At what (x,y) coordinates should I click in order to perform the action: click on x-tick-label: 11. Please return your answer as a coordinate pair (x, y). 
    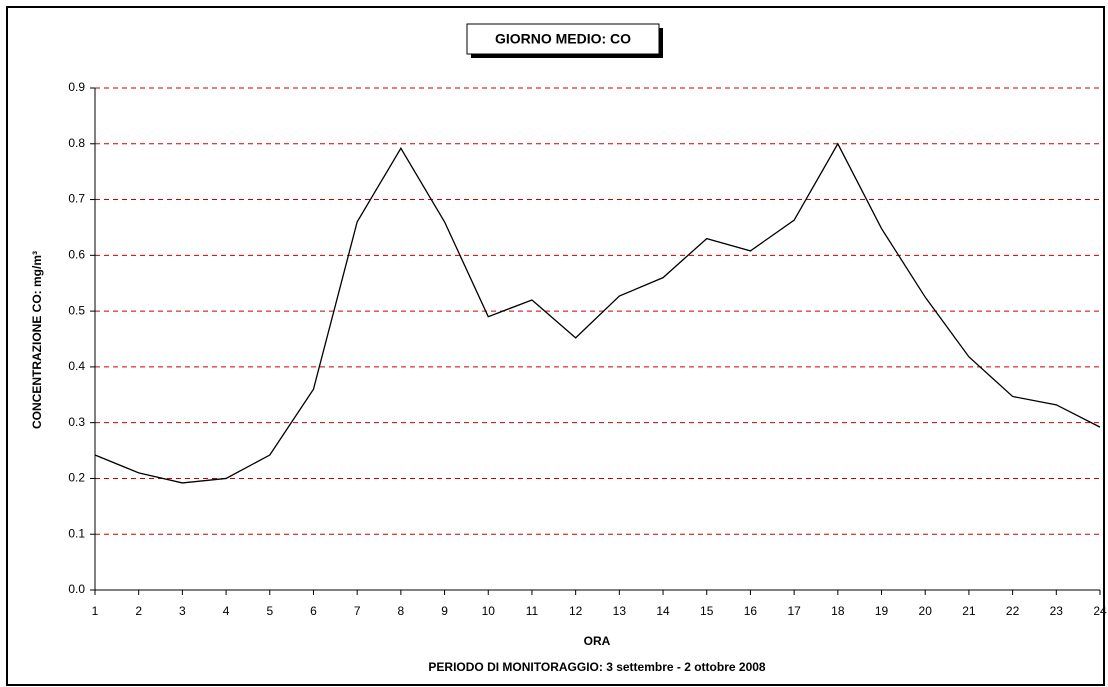
    Looking at the image, I should click on (532, 611).